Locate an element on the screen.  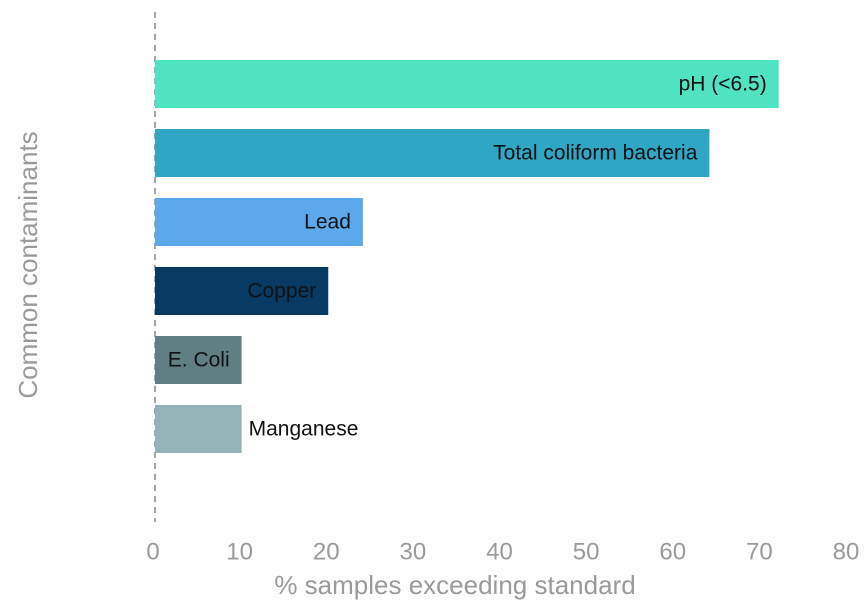
x-tick-label: 20 is located at coordinates (326, 551).